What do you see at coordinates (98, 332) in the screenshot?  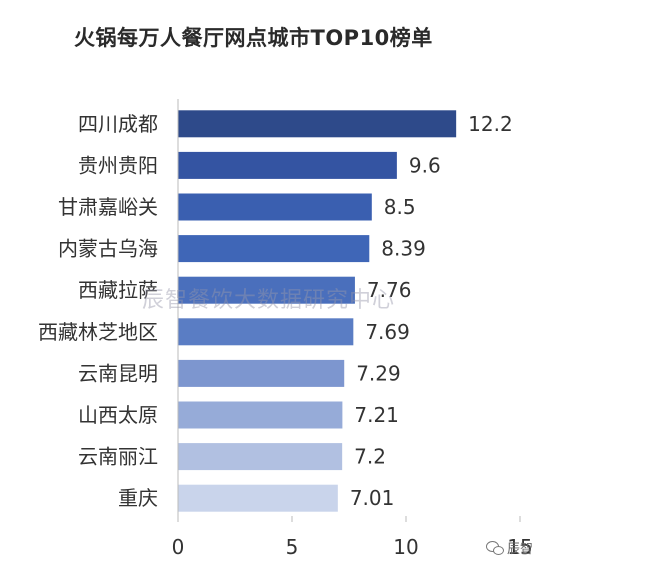 I see `category-label: 西藏林芝地区` at bounding box center [98, 332].